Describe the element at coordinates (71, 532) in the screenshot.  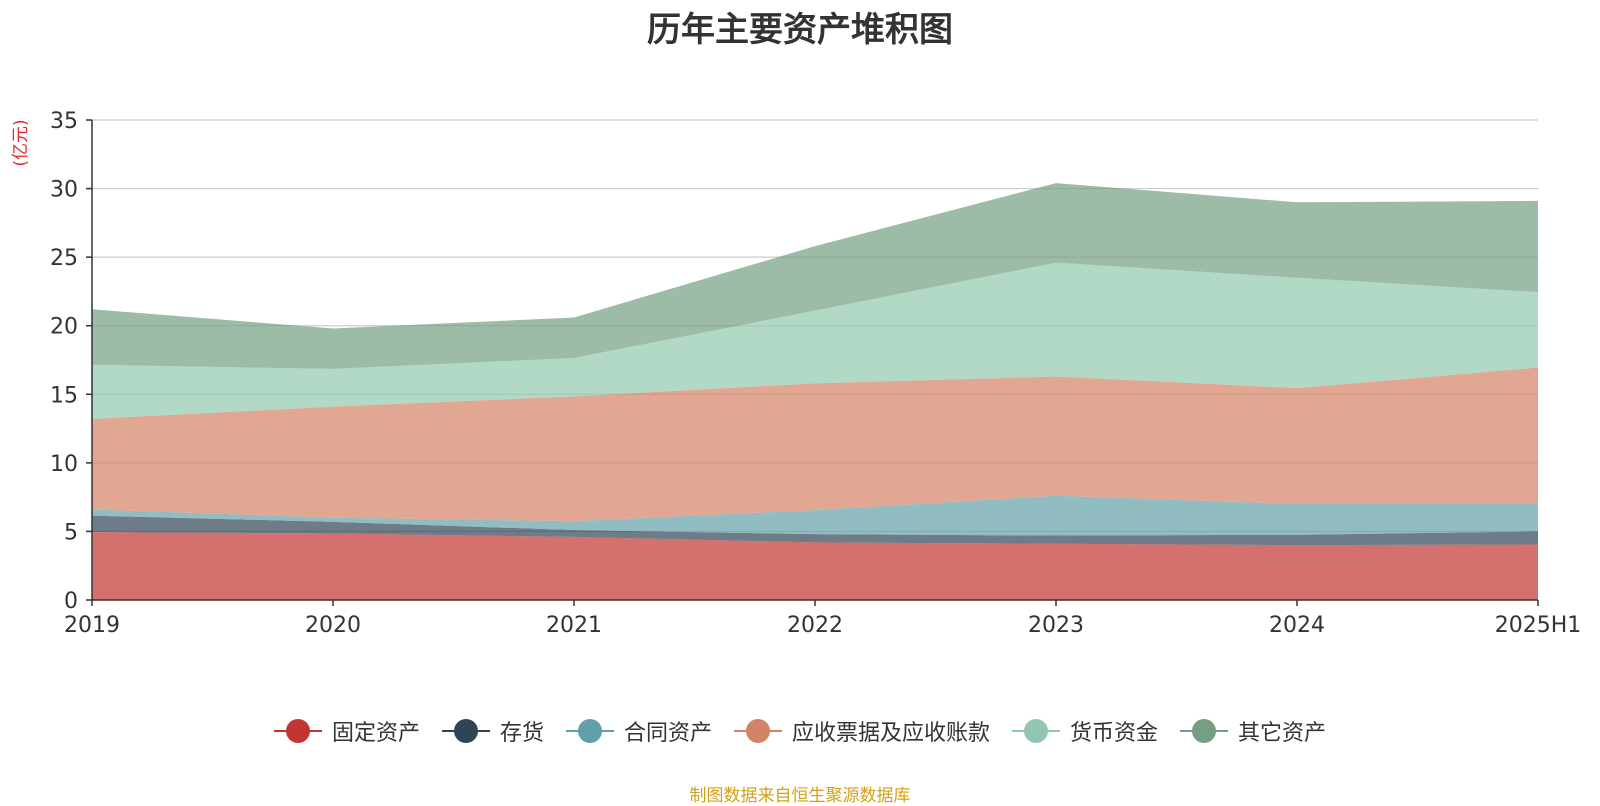
I see `y-tick-label: 5` at that location.